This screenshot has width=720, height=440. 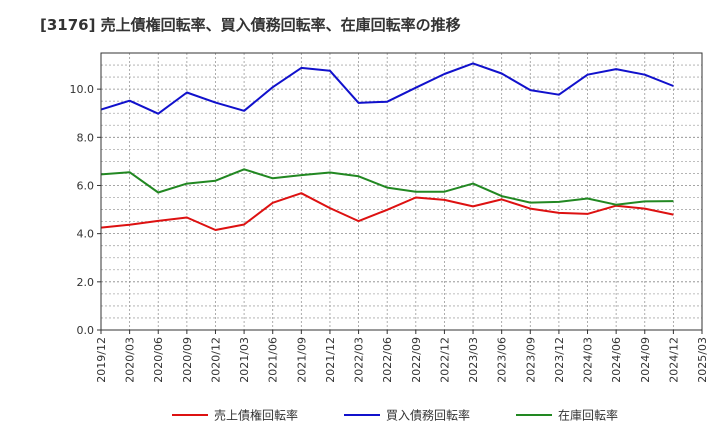 What do you see at coordinates (473, 360) in the screenshot?
I see `x-tick-label: 2023/03` at bounding box center [473, 360].